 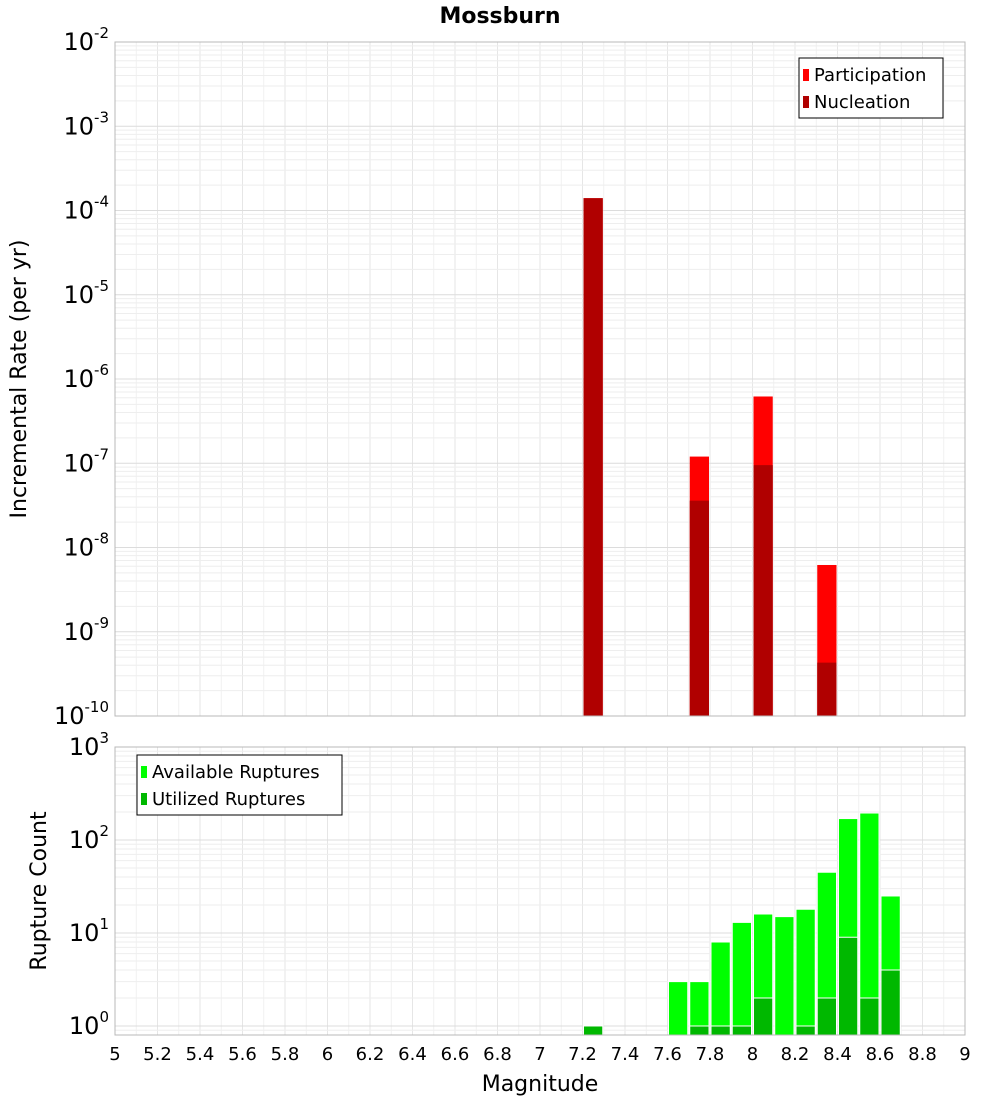 What do you see at coordinates (242, 1054) in the screenshot?
I see `x-tick-label: 5.6` at bounding box center [242, 1054].